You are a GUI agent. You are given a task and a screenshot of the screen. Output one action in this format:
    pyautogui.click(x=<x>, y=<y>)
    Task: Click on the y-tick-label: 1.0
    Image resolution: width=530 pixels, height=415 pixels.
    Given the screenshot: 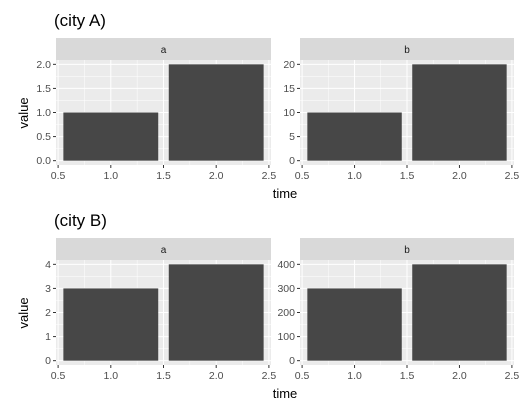 What is the action you would take?
    pyautogui.click(x=43, y=113)
    